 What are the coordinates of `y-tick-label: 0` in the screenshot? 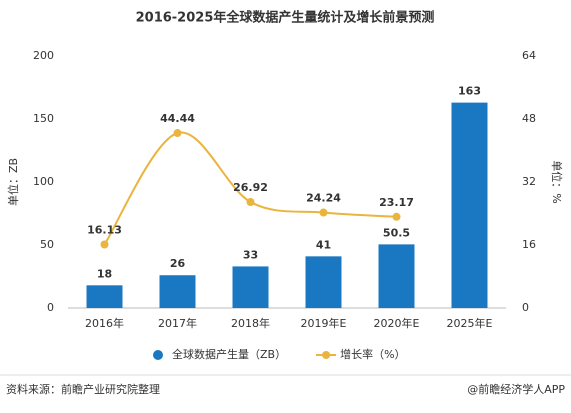 It's located at (50, 307).